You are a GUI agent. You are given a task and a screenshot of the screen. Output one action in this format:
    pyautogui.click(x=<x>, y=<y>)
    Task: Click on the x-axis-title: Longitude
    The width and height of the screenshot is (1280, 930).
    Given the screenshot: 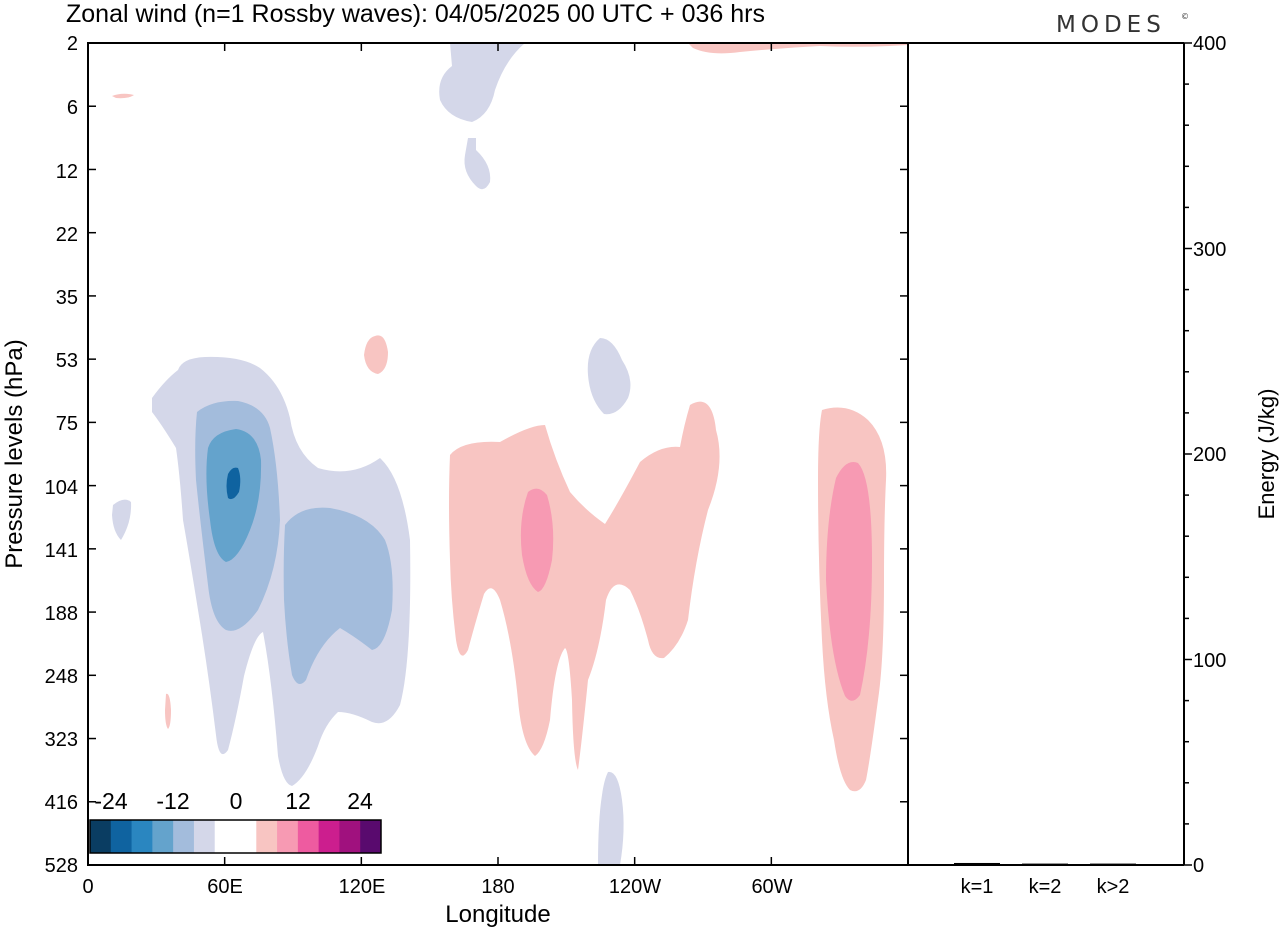 What is the action you would take?
    pyautogui.click(x=497, y=914)
    